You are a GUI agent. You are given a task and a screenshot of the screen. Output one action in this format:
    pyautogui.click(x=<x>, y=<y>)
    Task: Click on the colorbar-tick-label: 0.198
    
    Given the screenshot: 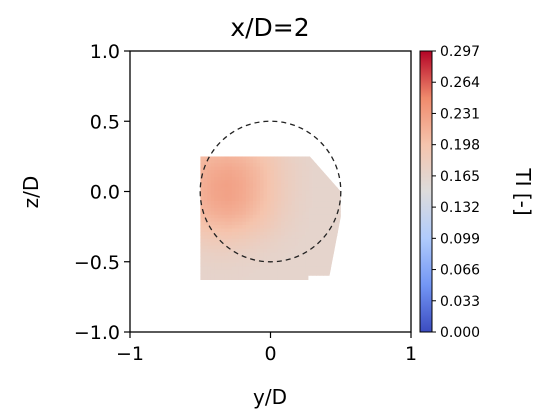 What is the action you would take?
    pyautogui.click(x=460, y=146)
    